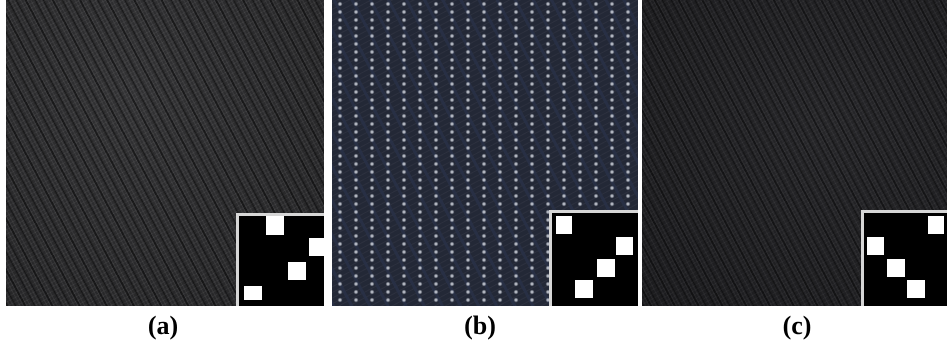 Image resolution: width=947 pixels, height=347 pixels. Describe the element at coordinates (593, 258) in the screenshot. I see `weave-pattern-inset-b` at that location.